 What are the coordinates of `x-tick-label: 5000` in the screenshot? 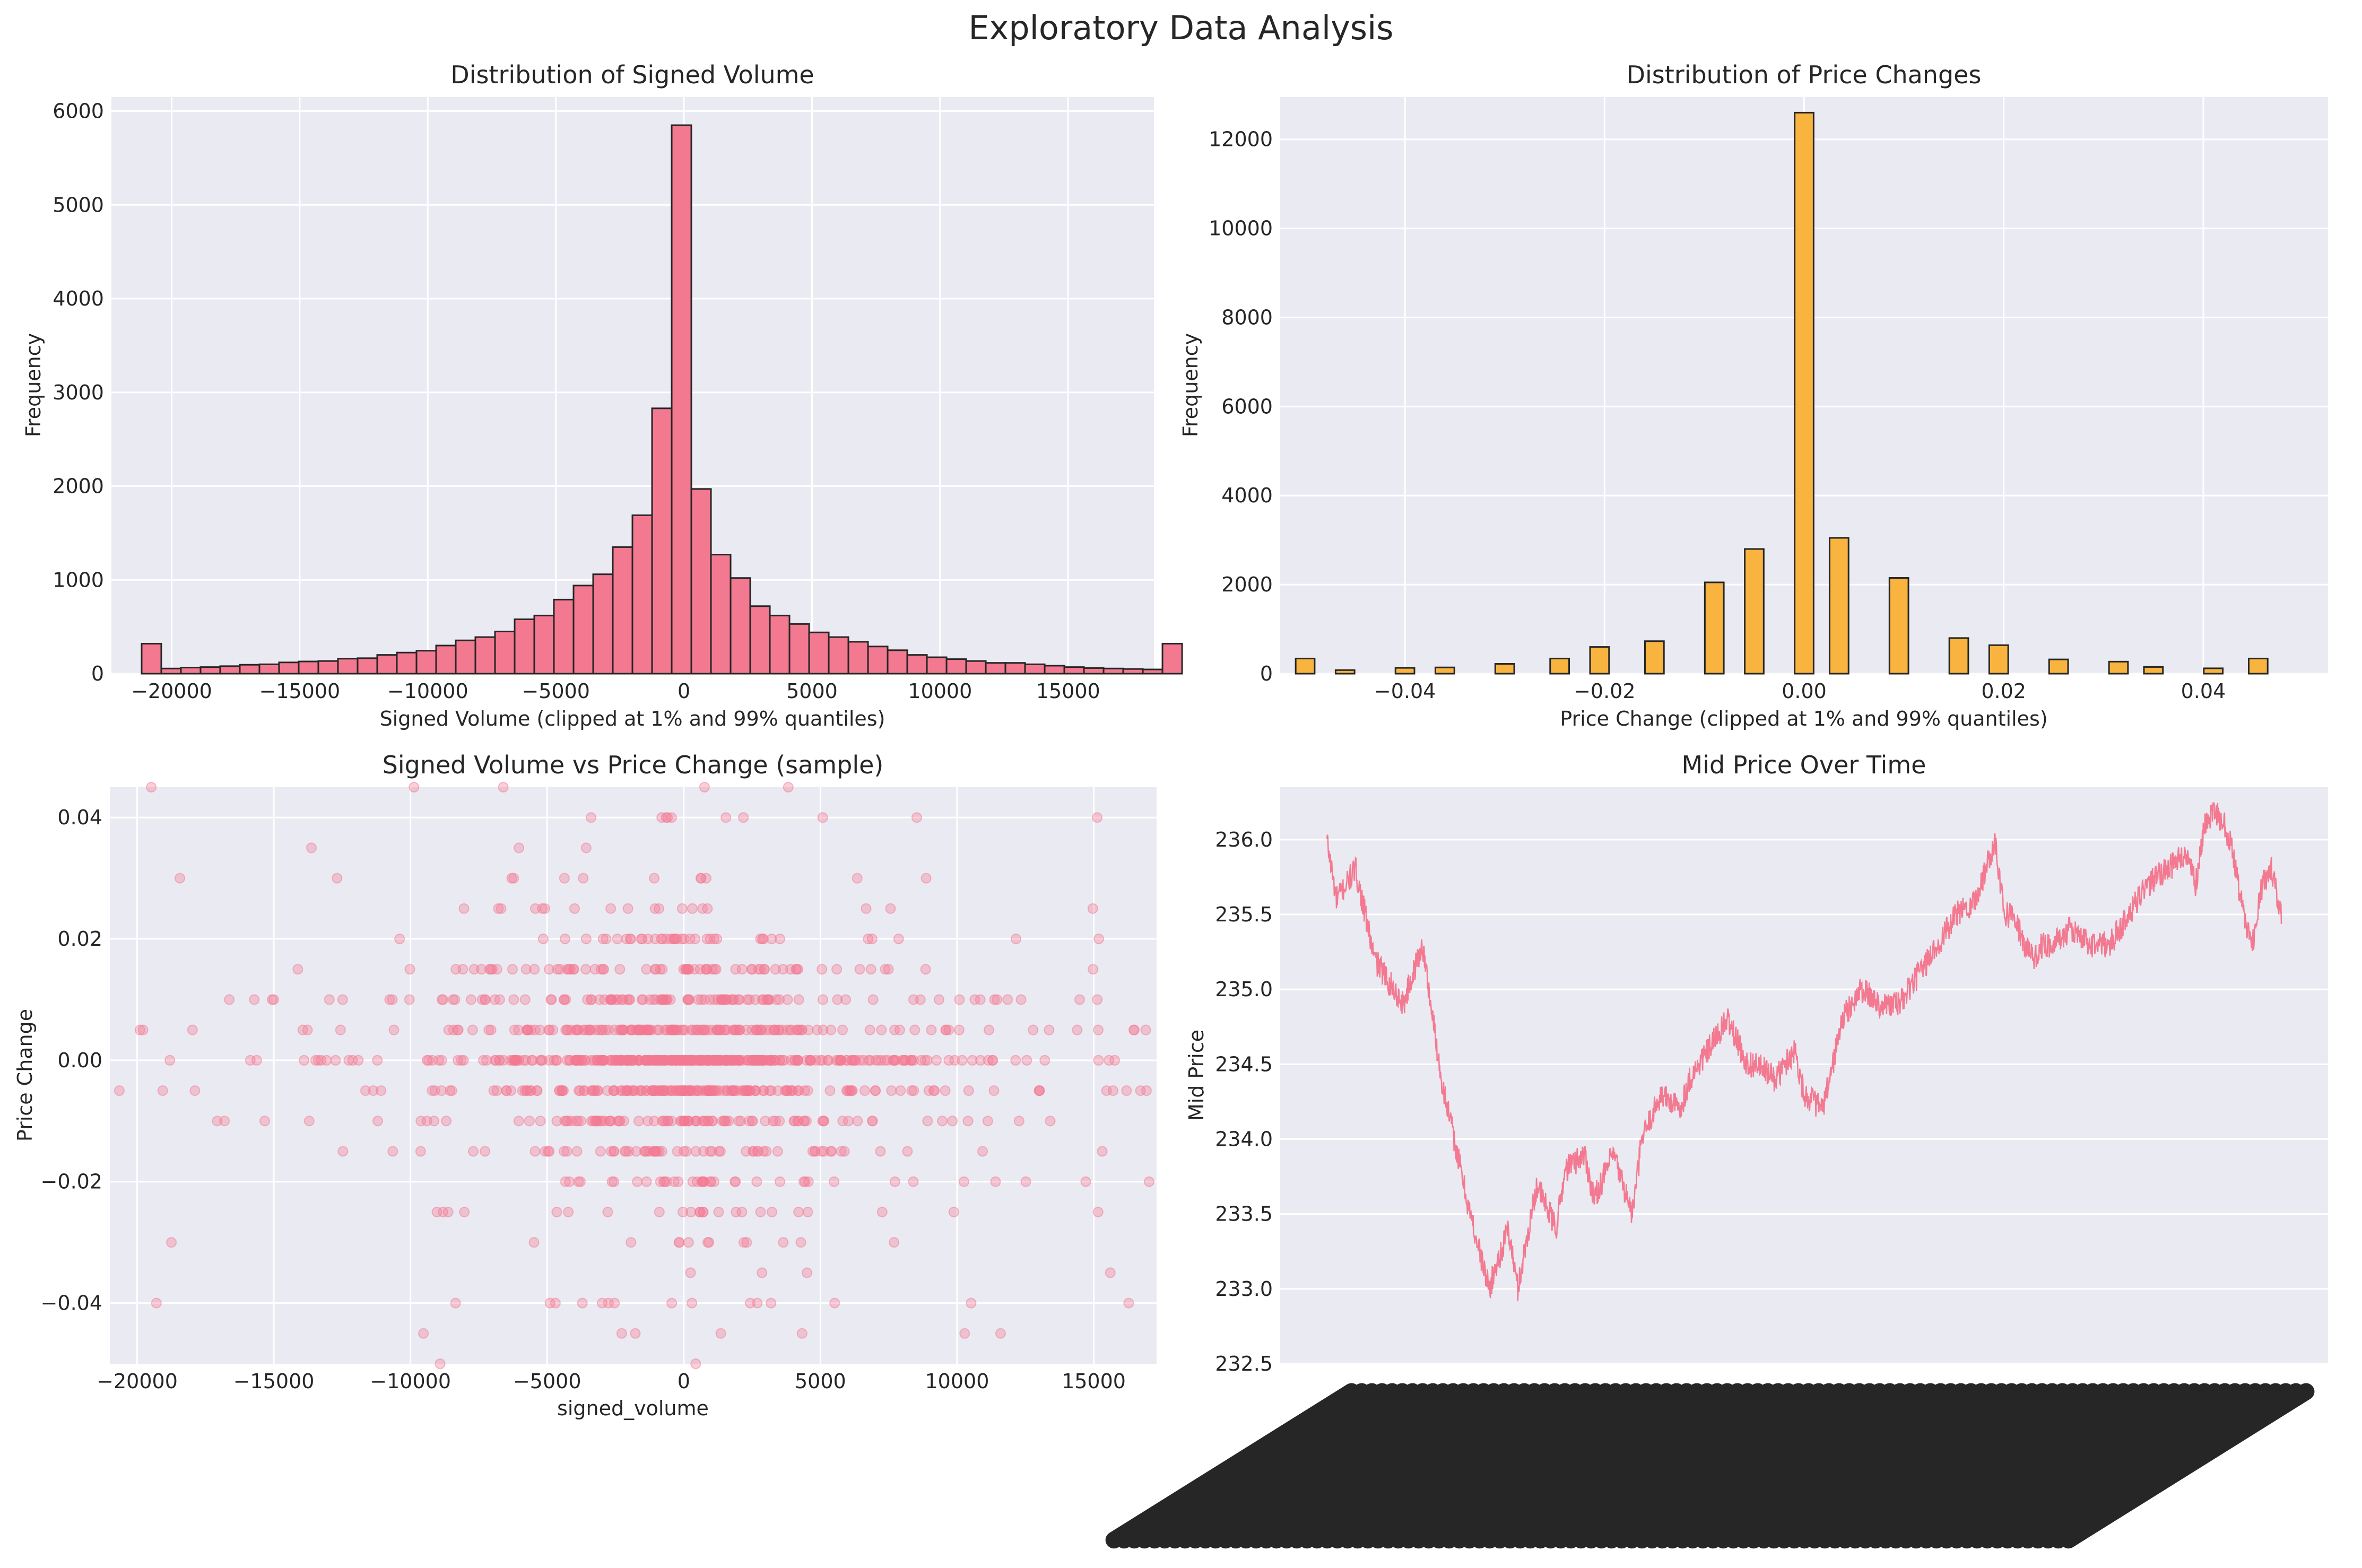 It's located at (820, 1381).